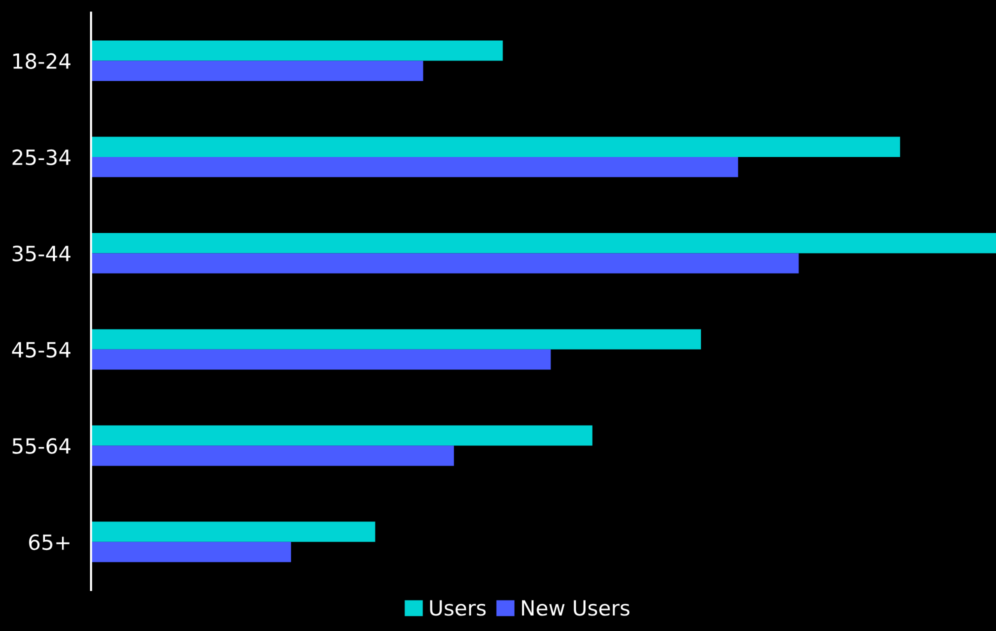 The width and height of the screenshot is (996, 631). What do you see at coordinates (458, 608) in the screenshot?
I see `legend-label: Users` at bounding box center [458, 608].